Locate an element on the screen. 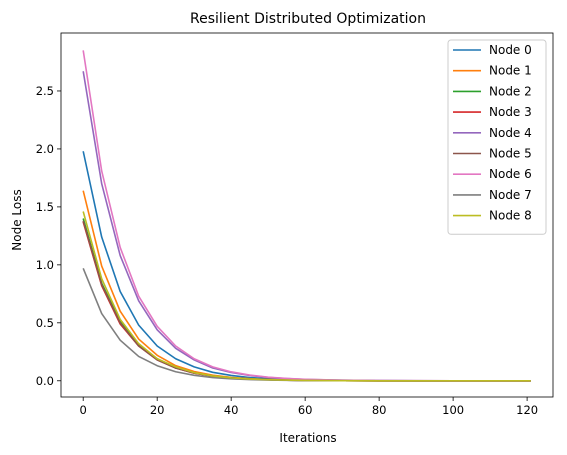 The image size is (567, 455). y-tick-label: 1.0 is located at coordinates (45, 265).